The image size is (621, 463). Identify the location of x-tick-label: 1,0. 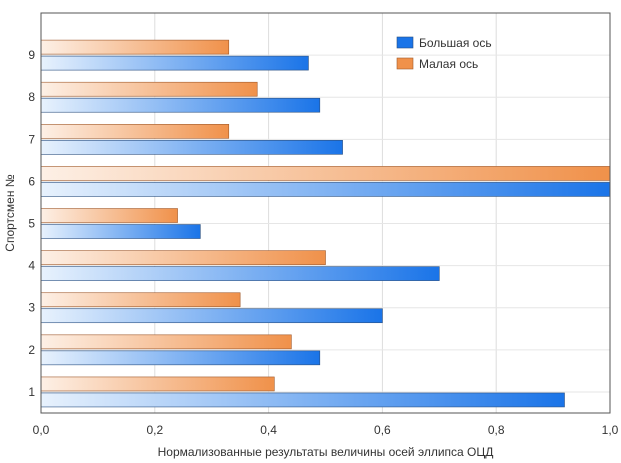
(610, 430).